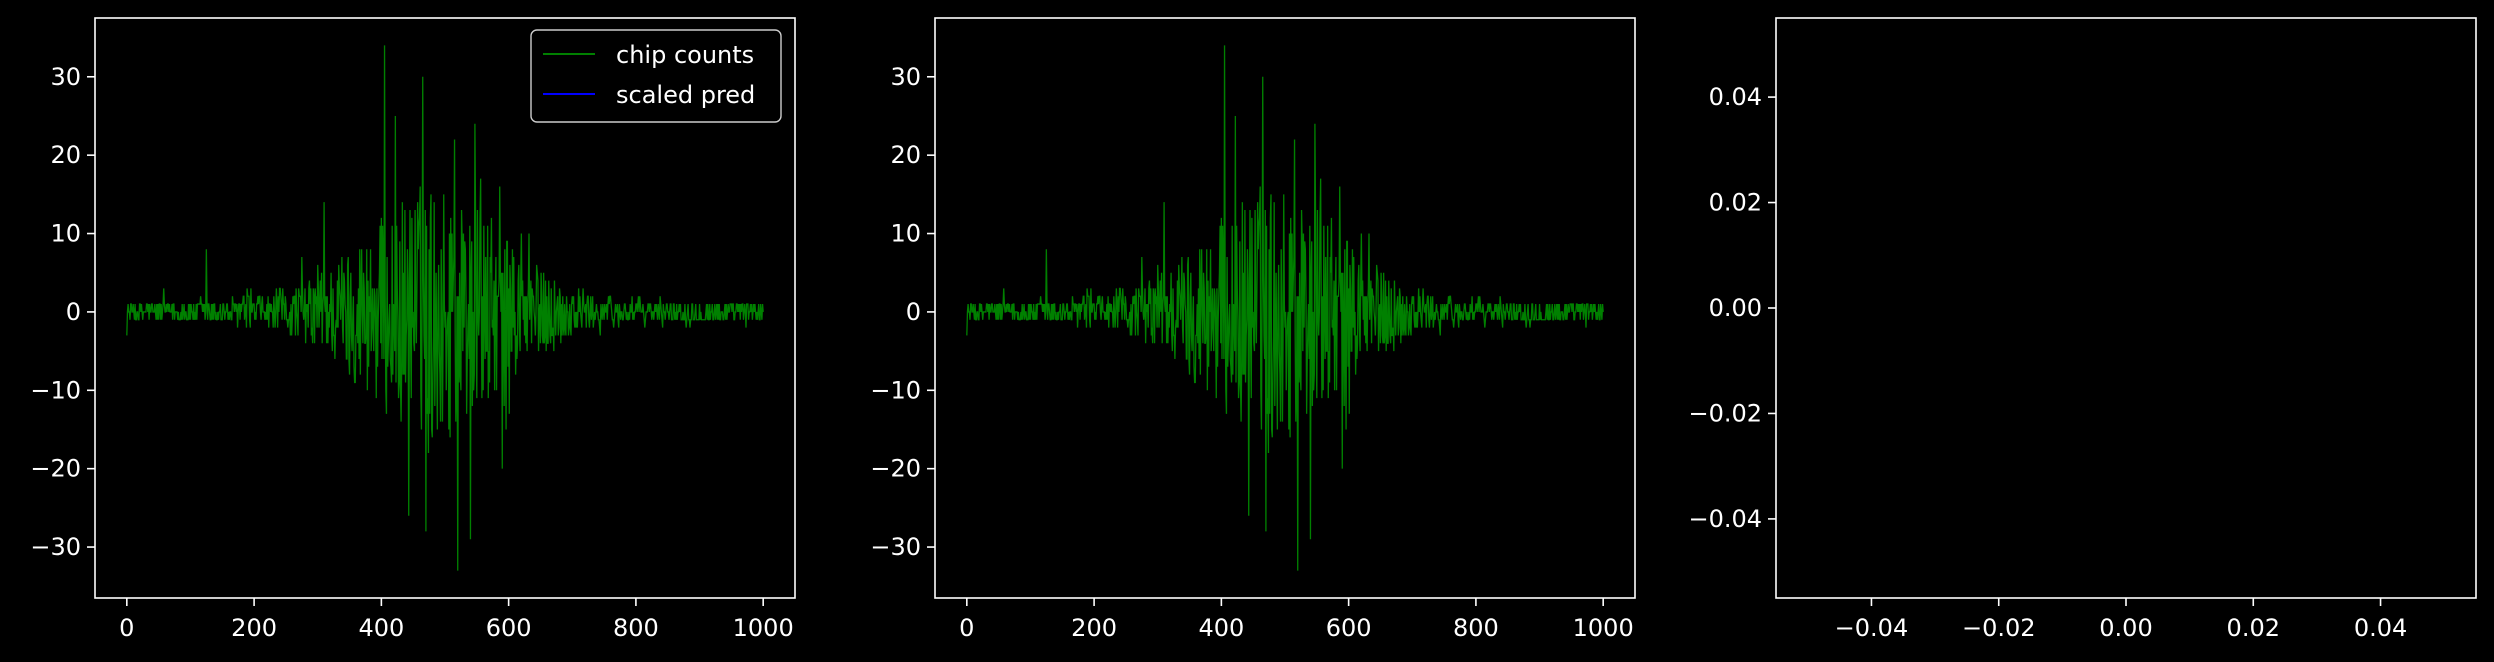  I want to click on middle-y-ticks: −30 −20 −10 0 10 20 30, so click(902, 312).